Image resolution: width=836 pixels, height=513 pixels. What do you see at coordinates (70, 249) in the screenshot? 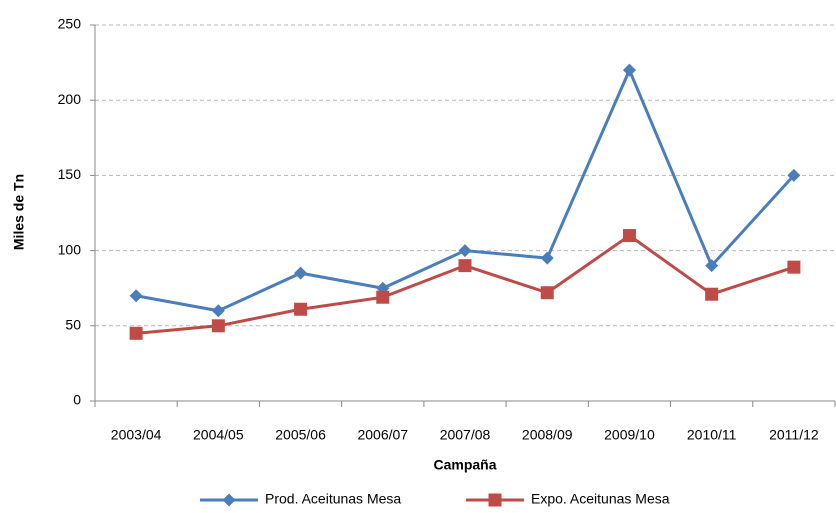
I see `y-tick-label: 100` at bounding box center [70, 249].